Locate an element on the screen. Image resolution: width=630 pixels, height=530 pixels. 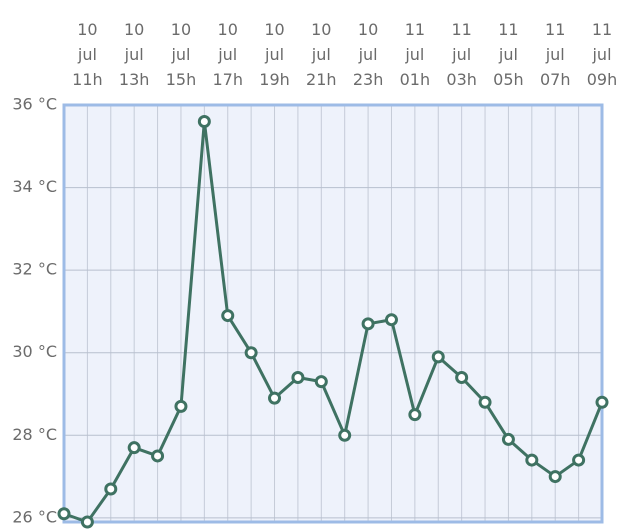
y-tick-label: 32 °C is located at coordinates (34, 269).